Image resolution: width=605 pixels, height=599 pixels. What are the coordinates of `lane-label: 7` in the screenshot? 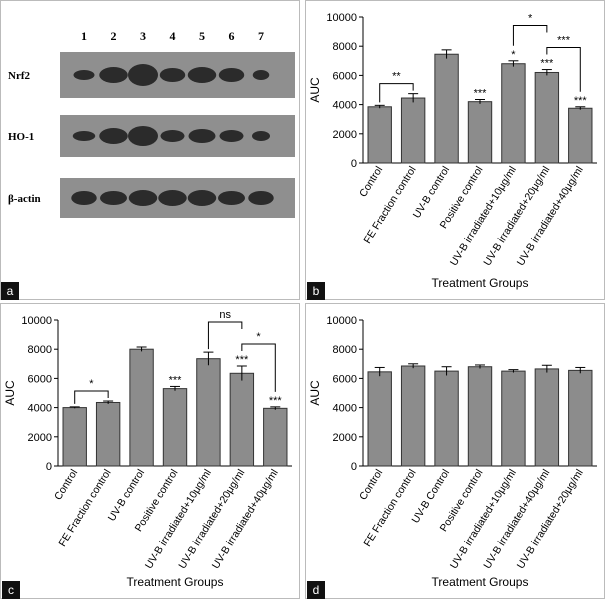 It's located at (261, 36).